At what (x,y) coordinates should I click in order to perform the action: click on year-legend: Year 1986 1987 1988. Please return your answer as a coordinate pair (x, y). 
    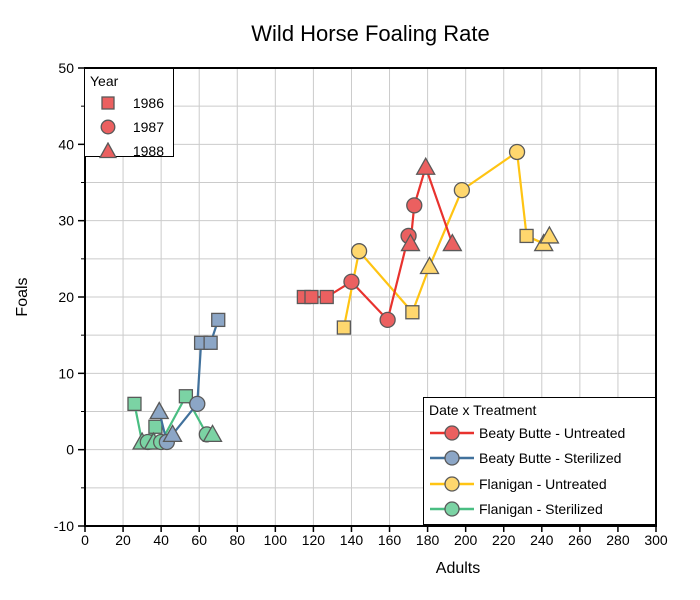
    Looking at the image, I should click on (129, 113).